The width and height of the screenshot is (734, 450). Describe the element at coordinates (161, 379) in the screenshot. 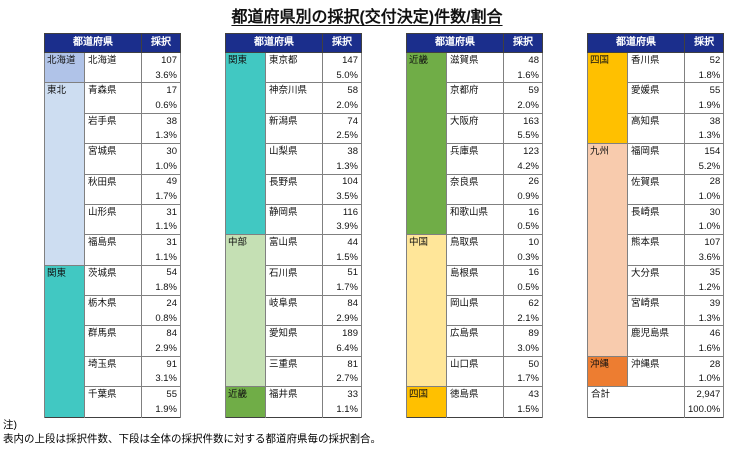

I see `adoption-share: 3.1%` at that location.